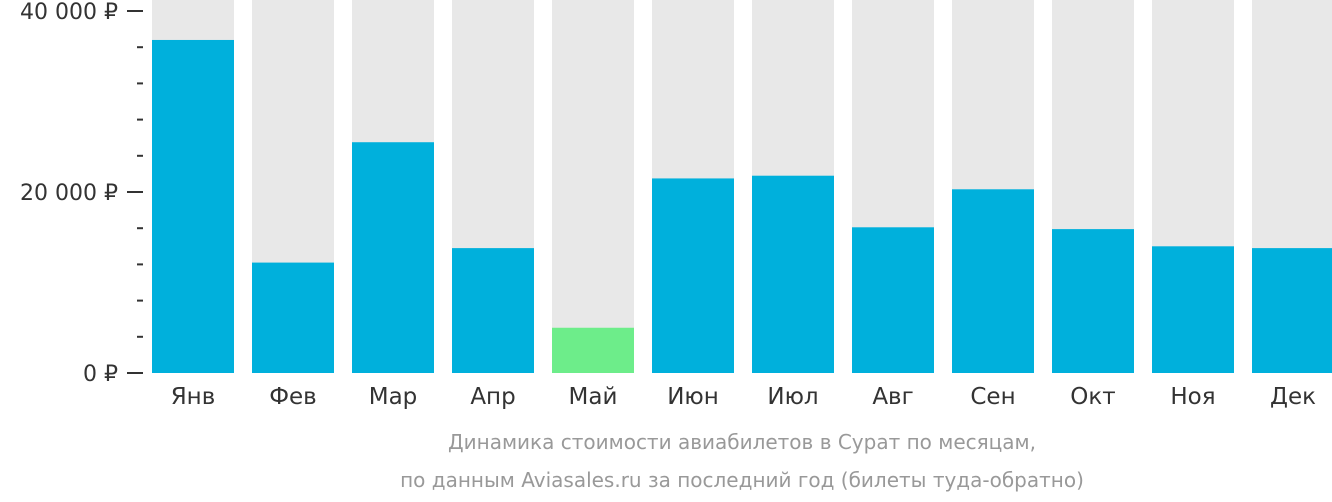 This screenshot has width=1332, height=502. I want to click on bar-background, so click(593, 186).